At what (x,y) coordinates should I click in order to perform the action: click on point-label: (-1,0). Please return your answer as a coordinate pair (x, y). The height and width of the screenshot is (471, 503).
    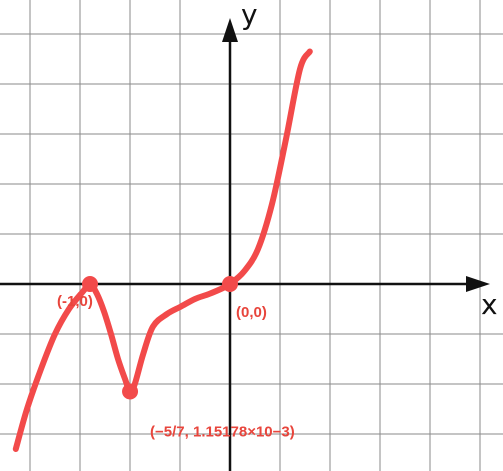
    Looking at the image, I should click on (75, 301).